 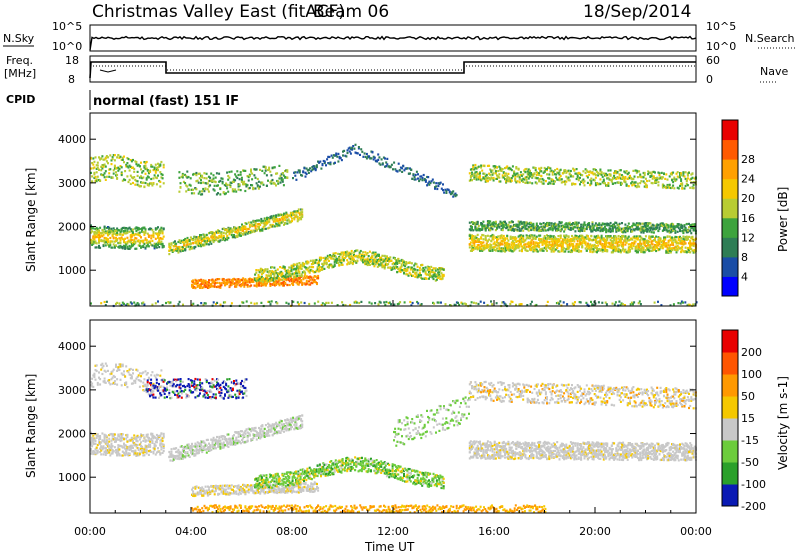 What do you see at coordinates (721, 26) in the screenshot?
I see `nsky-right-top: 10^5` at bounding box center [721, 26].